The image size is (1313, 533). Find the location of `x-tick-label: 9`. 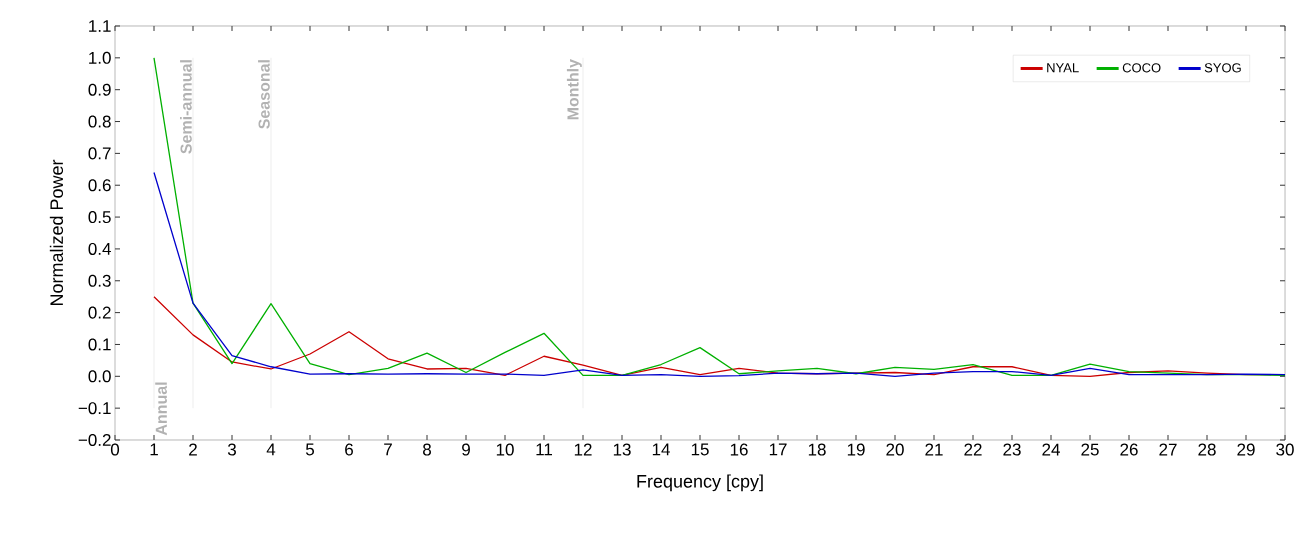

x-tick-label: 9 is located at coordinates (466, 449).